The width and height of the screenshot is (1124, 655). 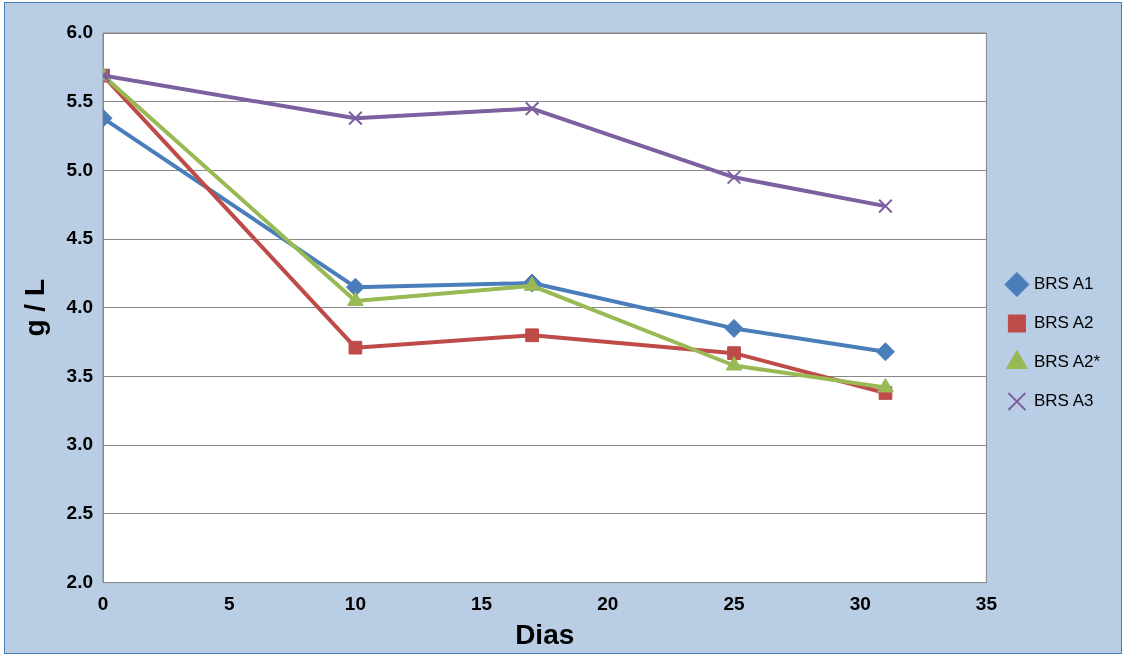 I want to click on x-tick-label: 30, so click(x=860, y=604).